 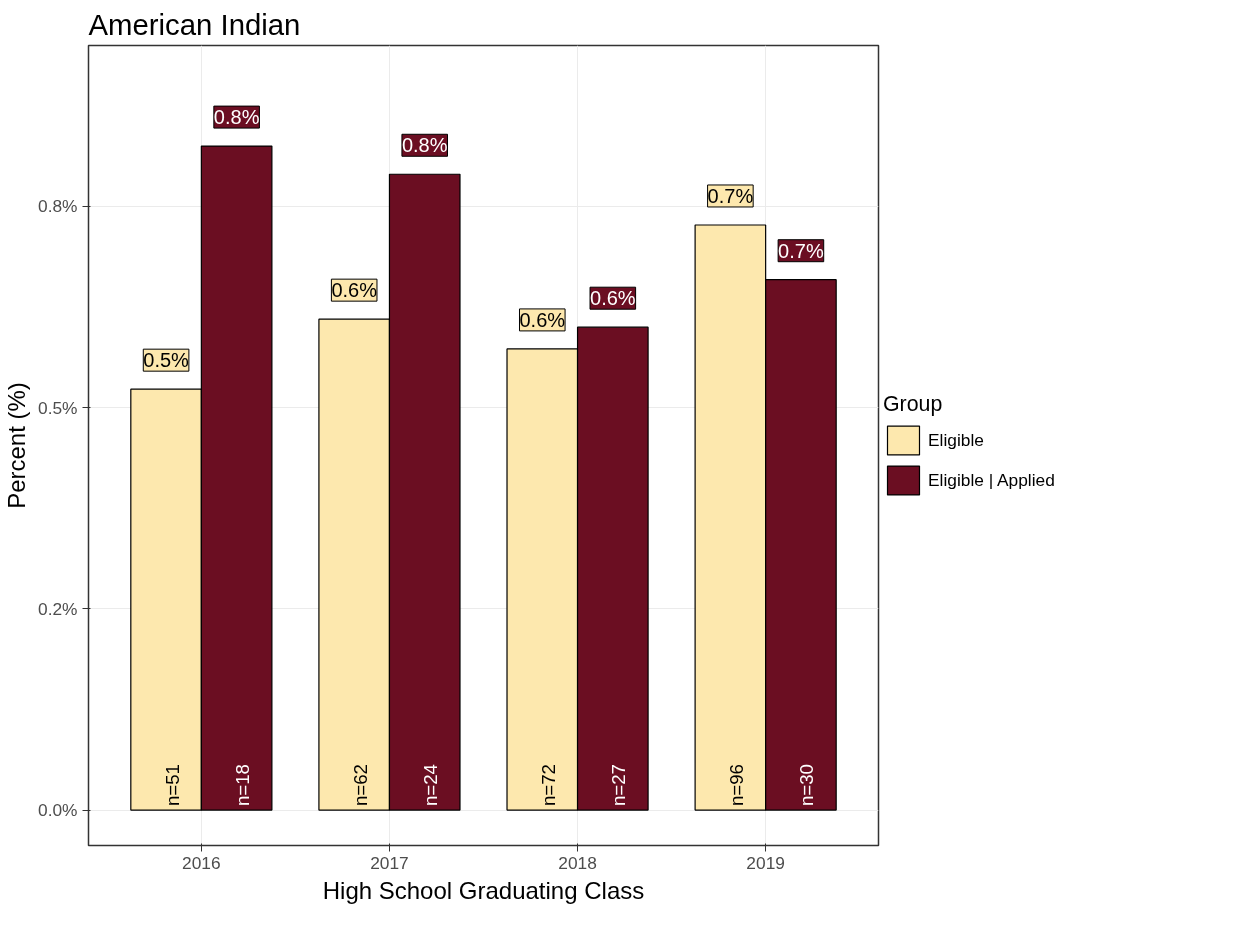 What do you see at coordinates (389, 862) in the screenshot?
I see `x-tick-label: 2017` at bounding box center [389, 862].